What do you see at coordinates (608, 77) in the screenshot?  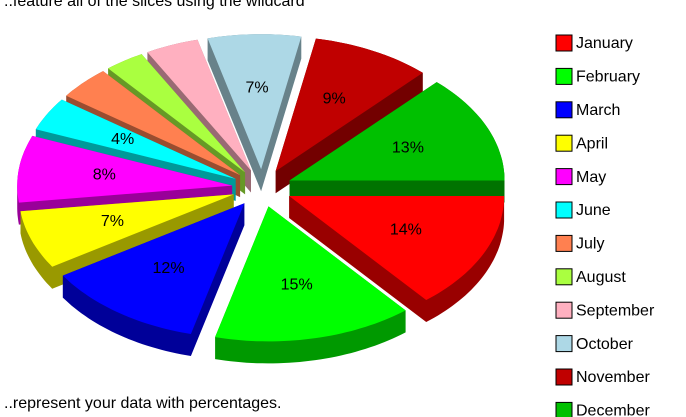 I see `legend-label: February` at bounding box center [608, 77].